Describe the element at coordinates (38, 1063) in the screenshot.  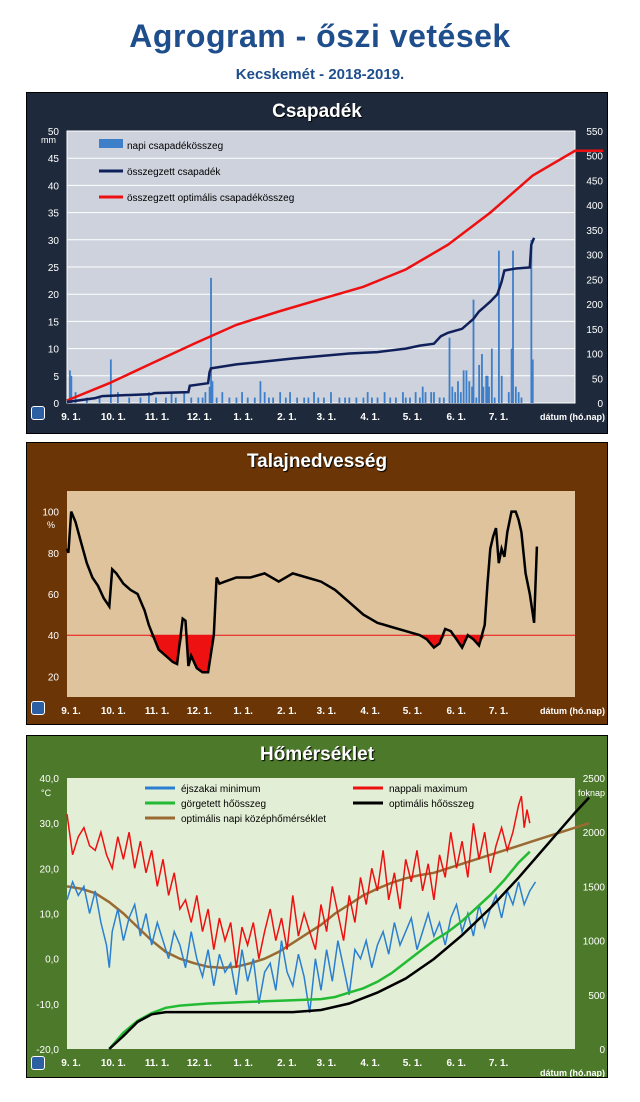
I see `logo-icon` at that location.